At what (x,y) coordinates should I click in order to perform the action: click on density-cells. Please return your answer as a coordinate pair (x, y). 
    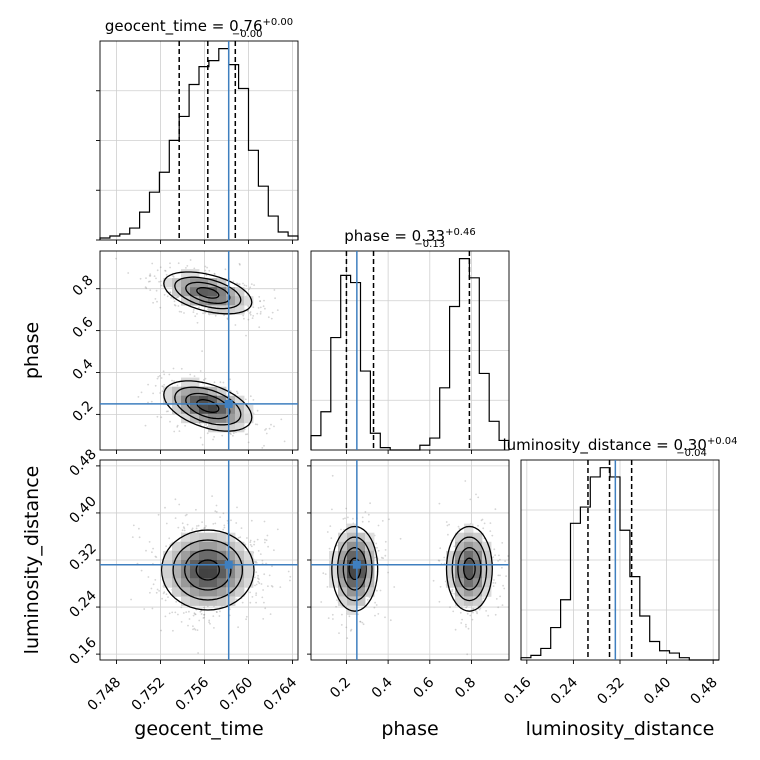
    Looking at the image, I should click on (208, 351).